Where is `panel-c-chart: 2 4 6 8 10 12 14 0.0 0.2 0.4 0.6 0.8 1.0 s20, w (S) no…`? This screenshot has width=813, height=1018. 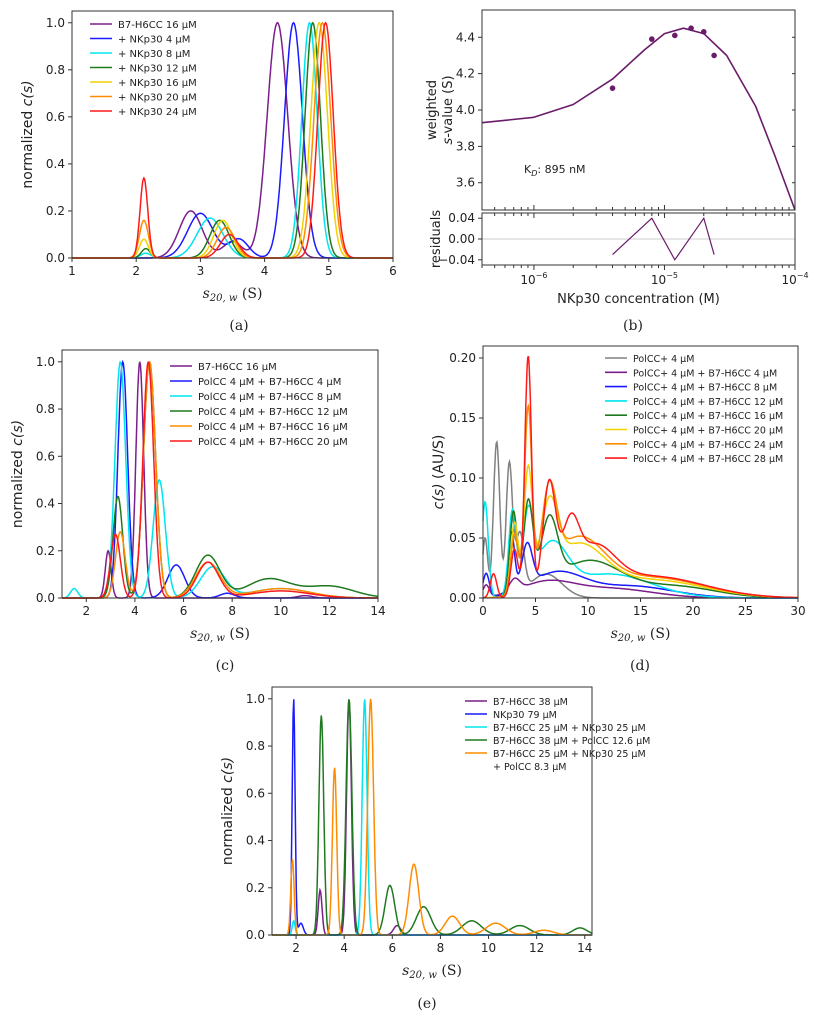
panel-c-chart: 2 4 6 8 10 12 14 0.0 0.2 0.4 0.6 0.8 1.0 s20, w (S) no… is located at coordinates (198, 496).